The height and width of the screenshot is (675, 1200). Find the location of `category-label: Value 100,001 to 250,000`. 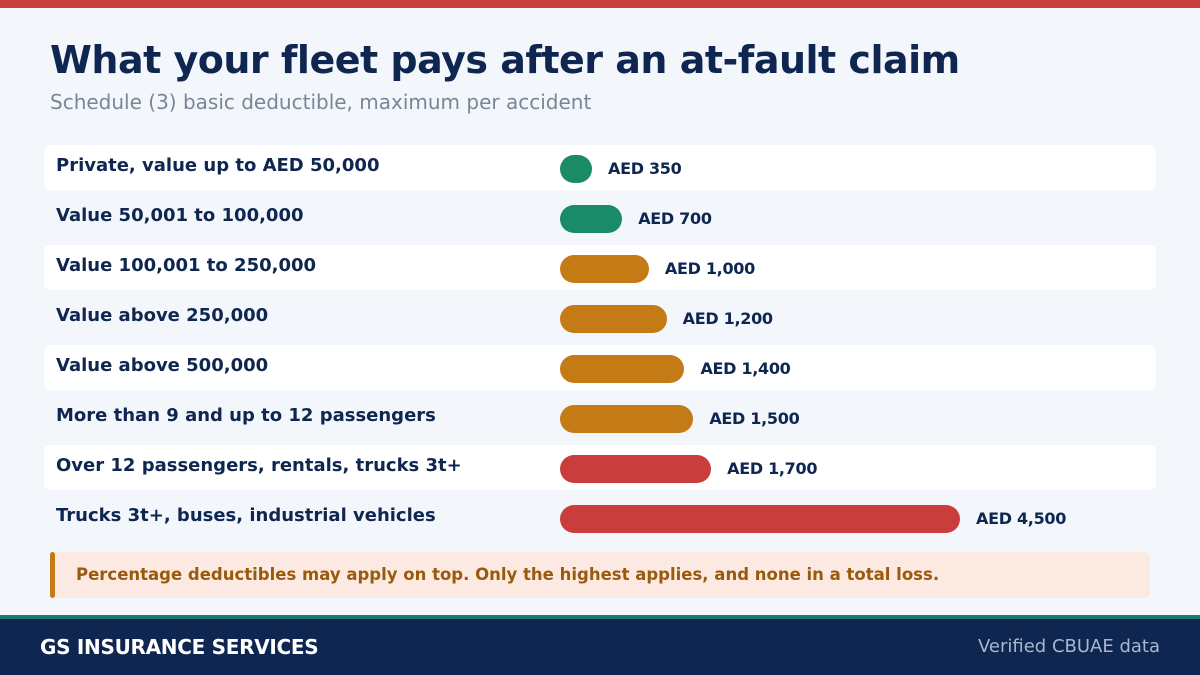

category-label: Value 100,001 to 250,000 is located at coordinates (186, 265).